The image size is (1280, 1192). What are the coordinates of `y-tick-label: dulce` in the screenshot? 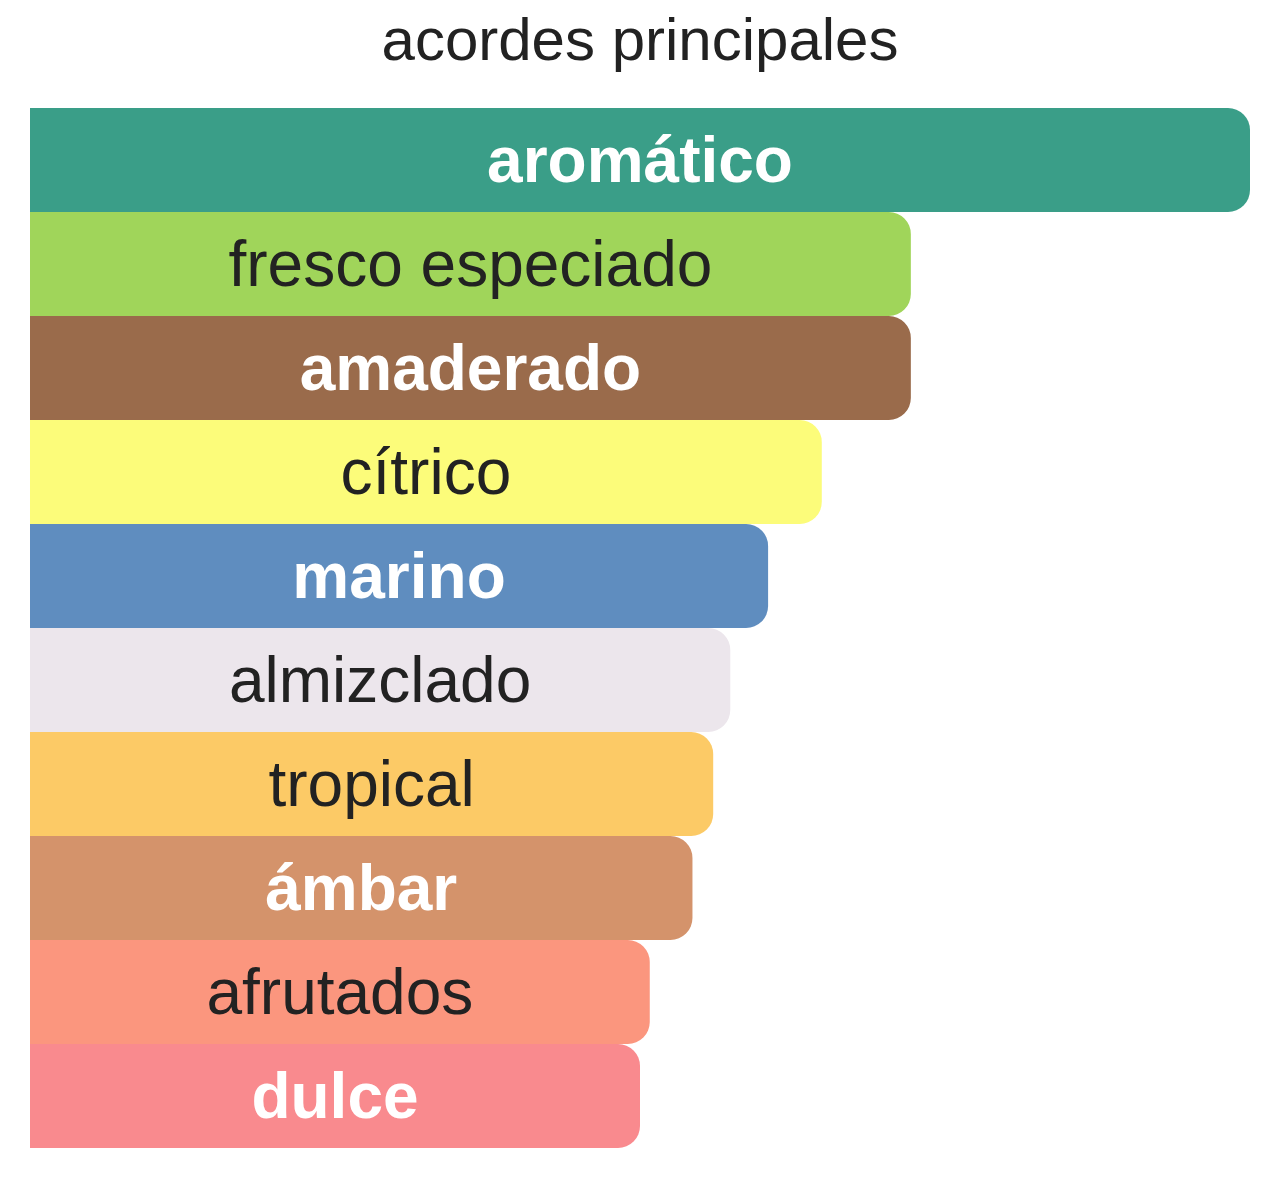 It's located at (335, 1096).